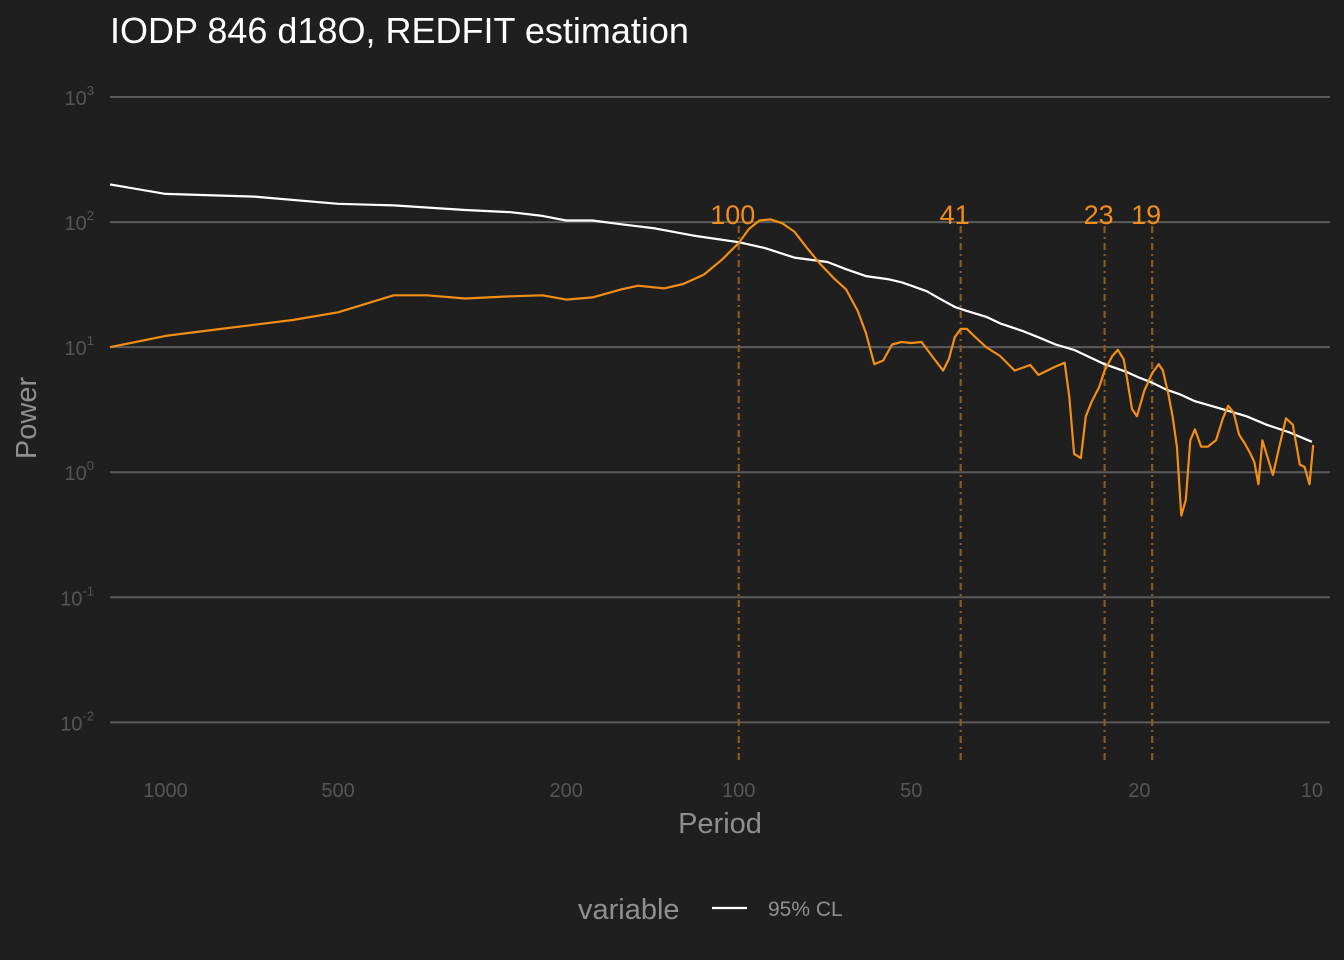 This screenshot has width=1344, height=960. I want to click on y-tick-label: 10¹, so click(79, 346).